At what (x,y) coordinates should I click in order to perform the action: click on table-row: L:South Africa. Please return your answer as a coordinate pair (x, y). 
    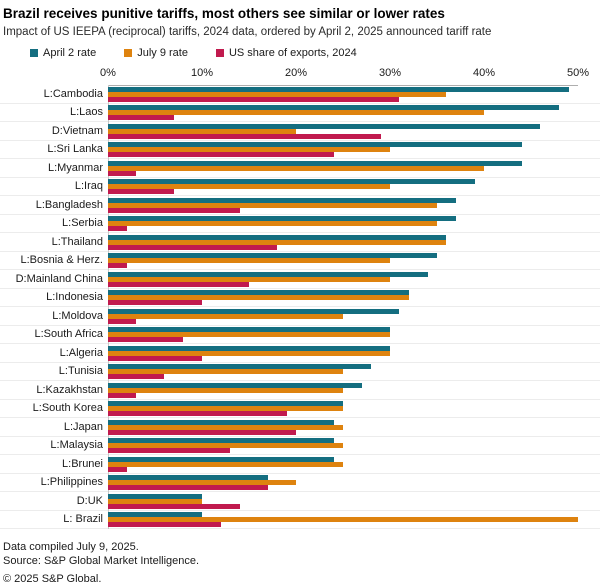
    Looking at the image, I should click on (300, 335).